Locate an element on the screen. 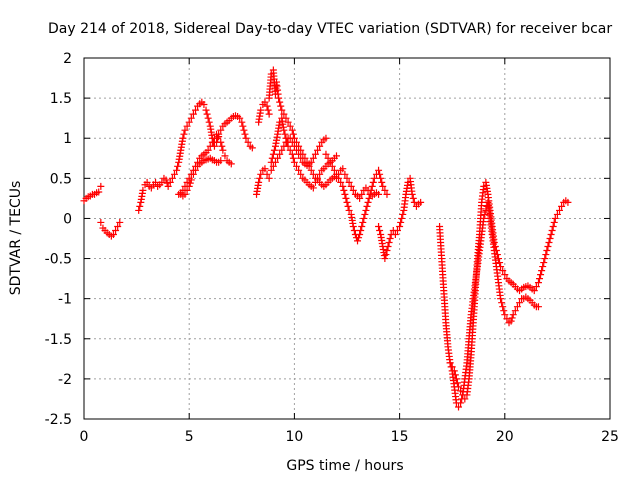 Image resolution: width=640 pixels, height=480 pixels. x-axis-label: GPS time / hours is located at coordinates (344, 466).